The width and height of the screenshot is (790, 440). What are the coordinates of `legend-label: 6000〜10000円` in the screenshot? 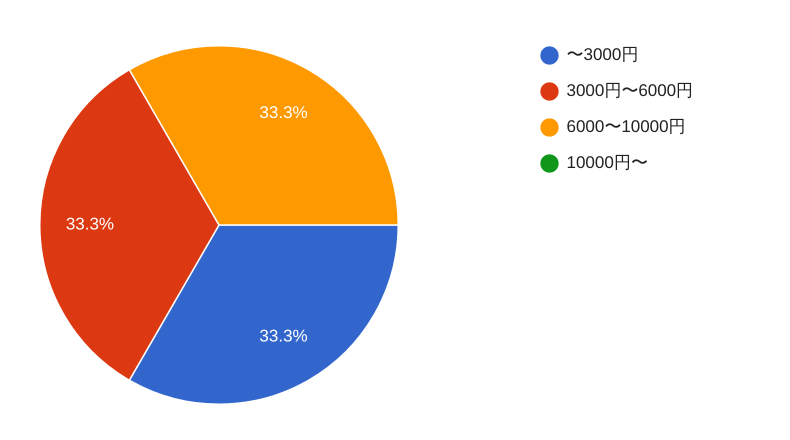 It's located at (626, 126).